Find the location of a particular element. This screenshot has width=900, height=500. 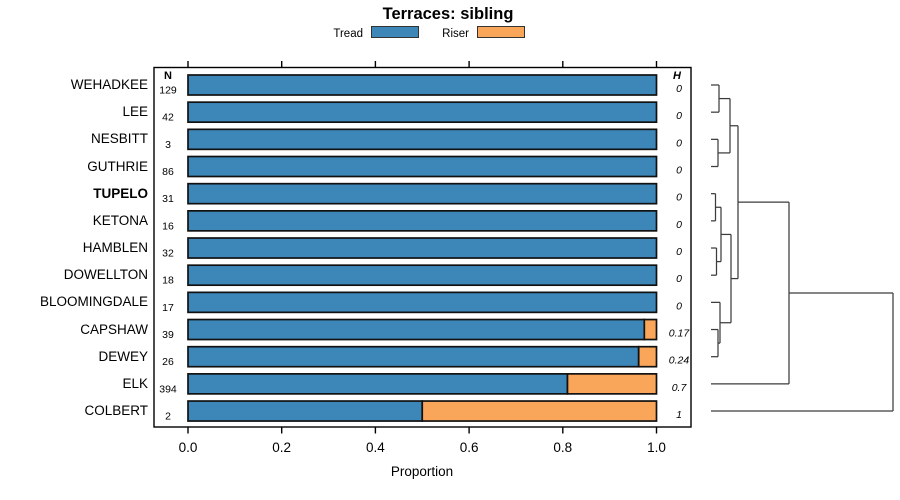

bar-tread-guthrie is located at coordinates (422, 166).